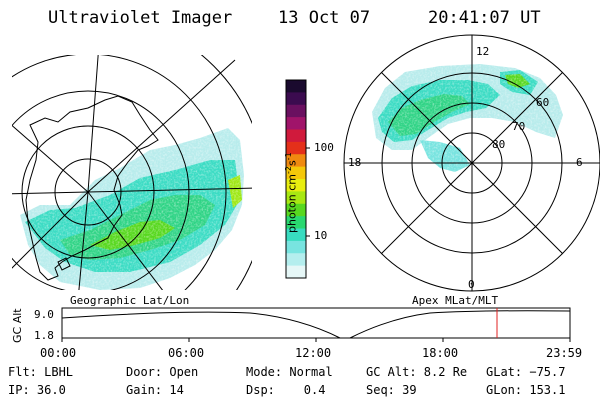 The image size is (600, 400). I want to click on altitude-plot-frame, so click(316, 323).